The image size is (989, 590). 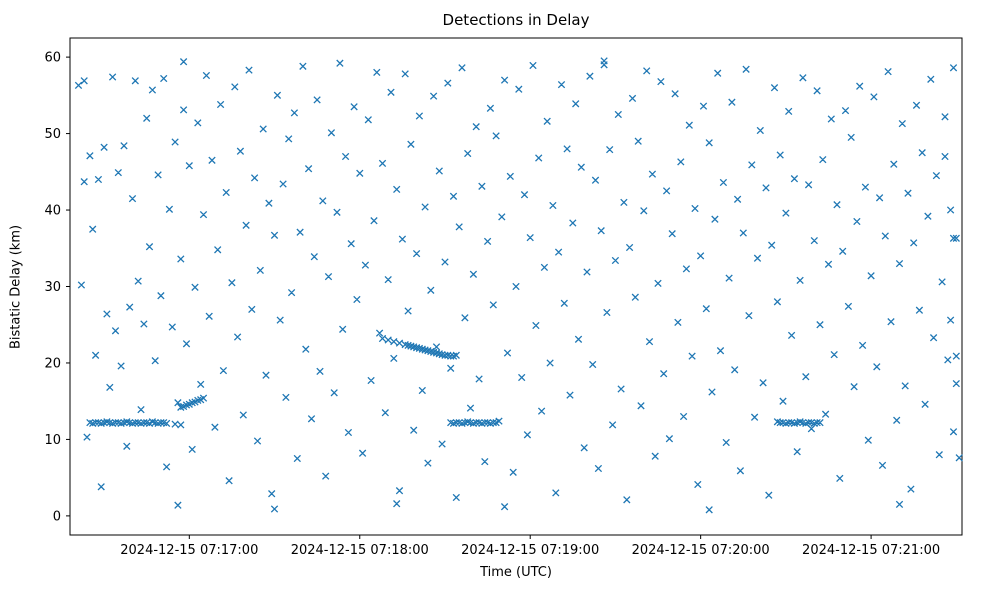 I want to click on y-tick-label: 50, so click(x=52, y=134).